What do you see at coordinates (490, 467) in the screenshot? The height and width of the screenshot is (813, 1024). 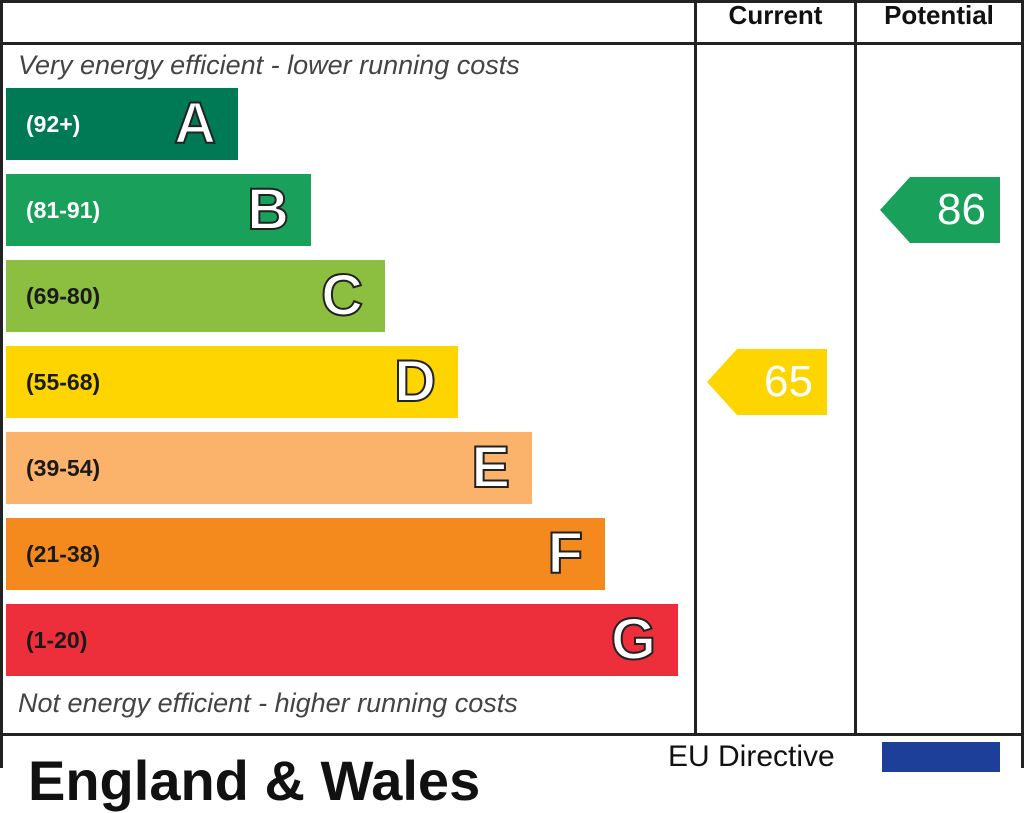 I see `band-letter: E` at bounding box center [490, 467].